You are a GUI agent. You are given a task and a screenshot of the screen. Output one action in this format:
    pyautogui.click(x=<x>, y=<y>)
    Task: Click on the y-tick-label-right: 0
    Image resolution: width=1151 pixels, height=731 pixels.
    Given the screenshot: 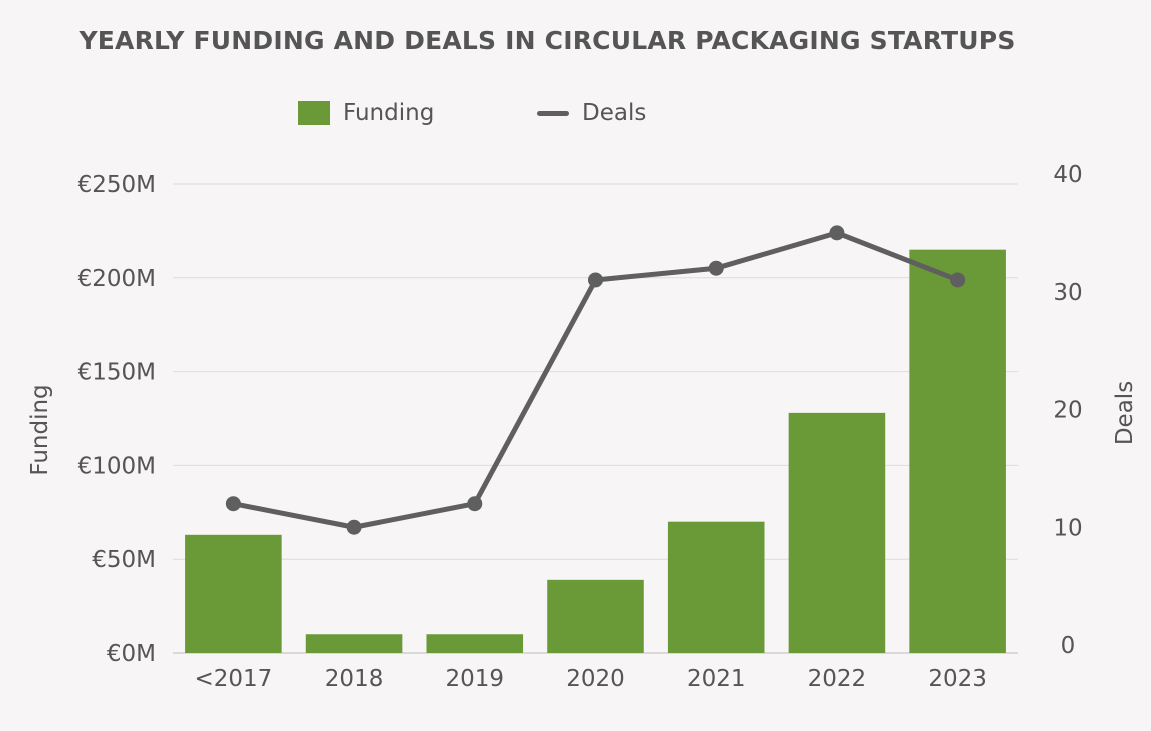 What is the action you would take?
    pyautogui.click(x=1068, y=646)
    